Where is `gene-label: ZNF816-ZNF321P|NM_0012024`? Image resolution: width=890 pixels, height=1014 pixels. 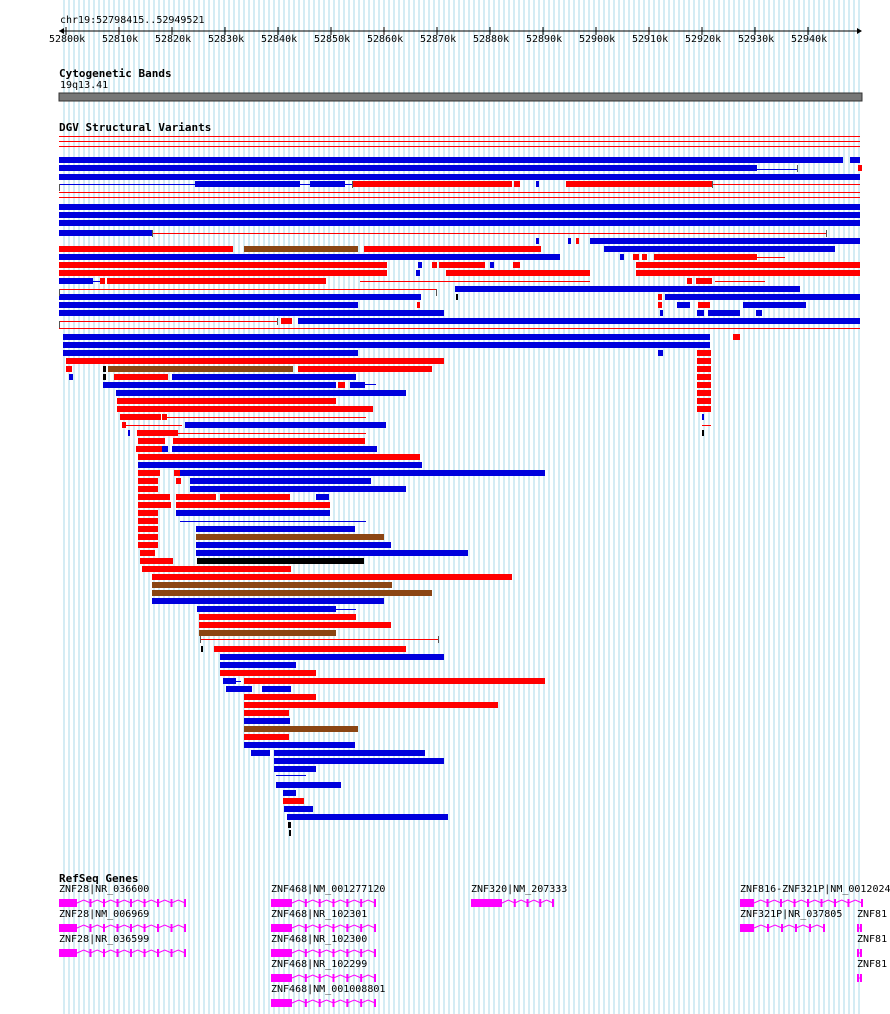
gene-label: ZNF816-ZNF321P|NM_0012024 is located at coordinates (815, 889).